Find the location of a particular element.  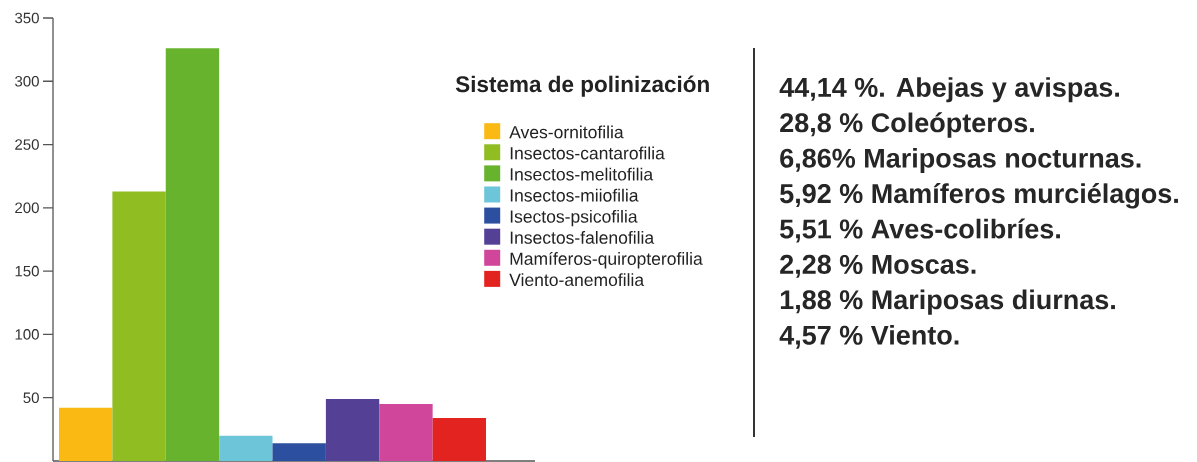

text: 5,92 % Mamíferos murciélagos. is located at coordinates (979, 196).